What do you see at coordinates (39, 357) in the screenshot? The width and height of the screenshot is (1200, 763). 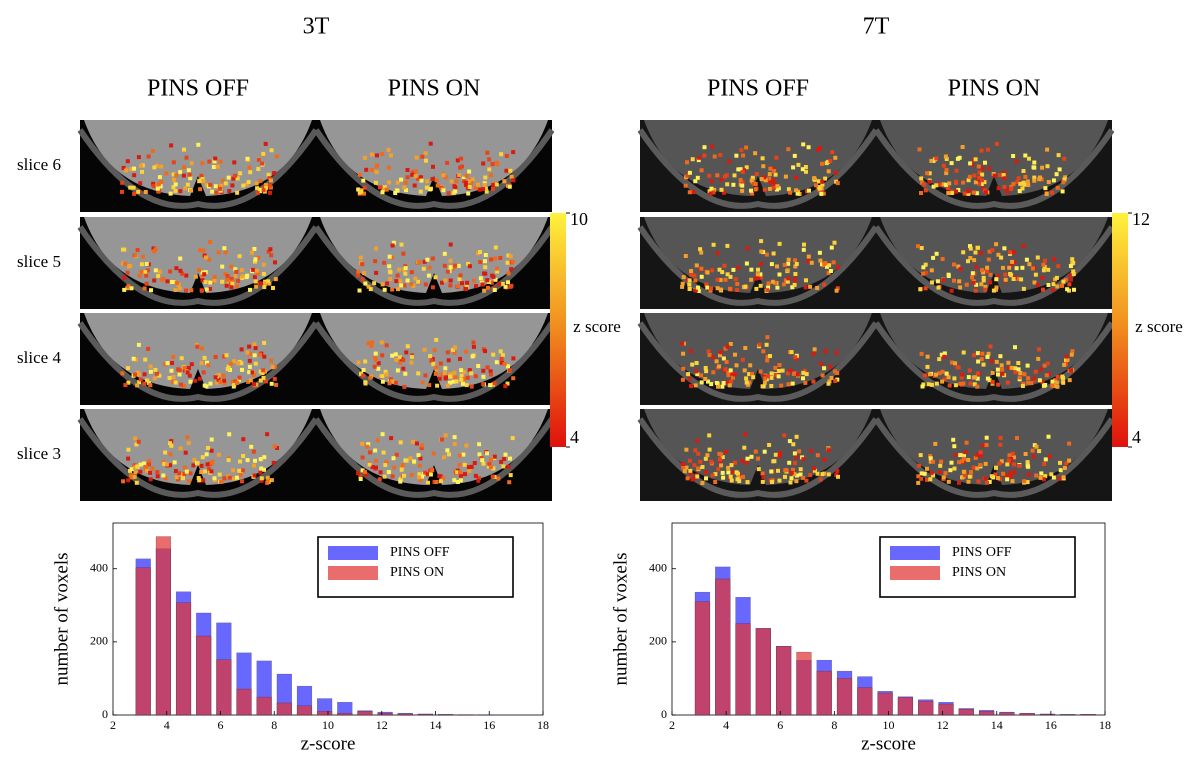 I see `row-label: slice 4` at bounding box center [39, 357].